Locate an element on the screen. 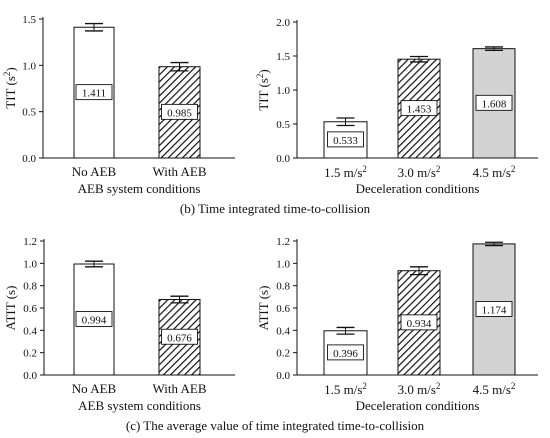 The height and width of the screenshot is (438, 550). data-label: 0.934 is located at coordinates (419, 324).